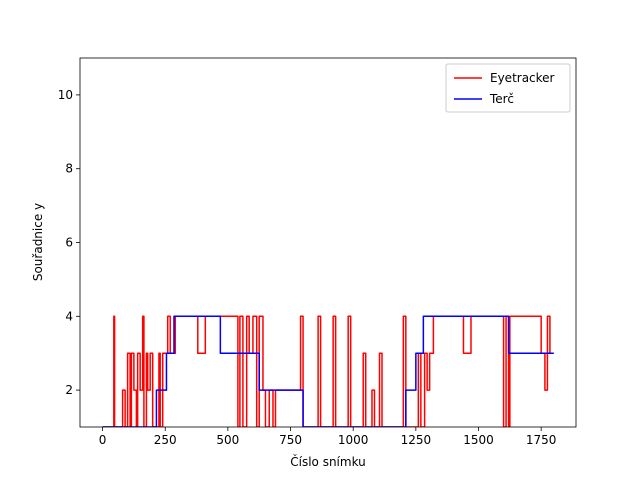 The height and width of the screenshot is (484, 640). I want to click on x-tick-label: 500, so click(227, 440).